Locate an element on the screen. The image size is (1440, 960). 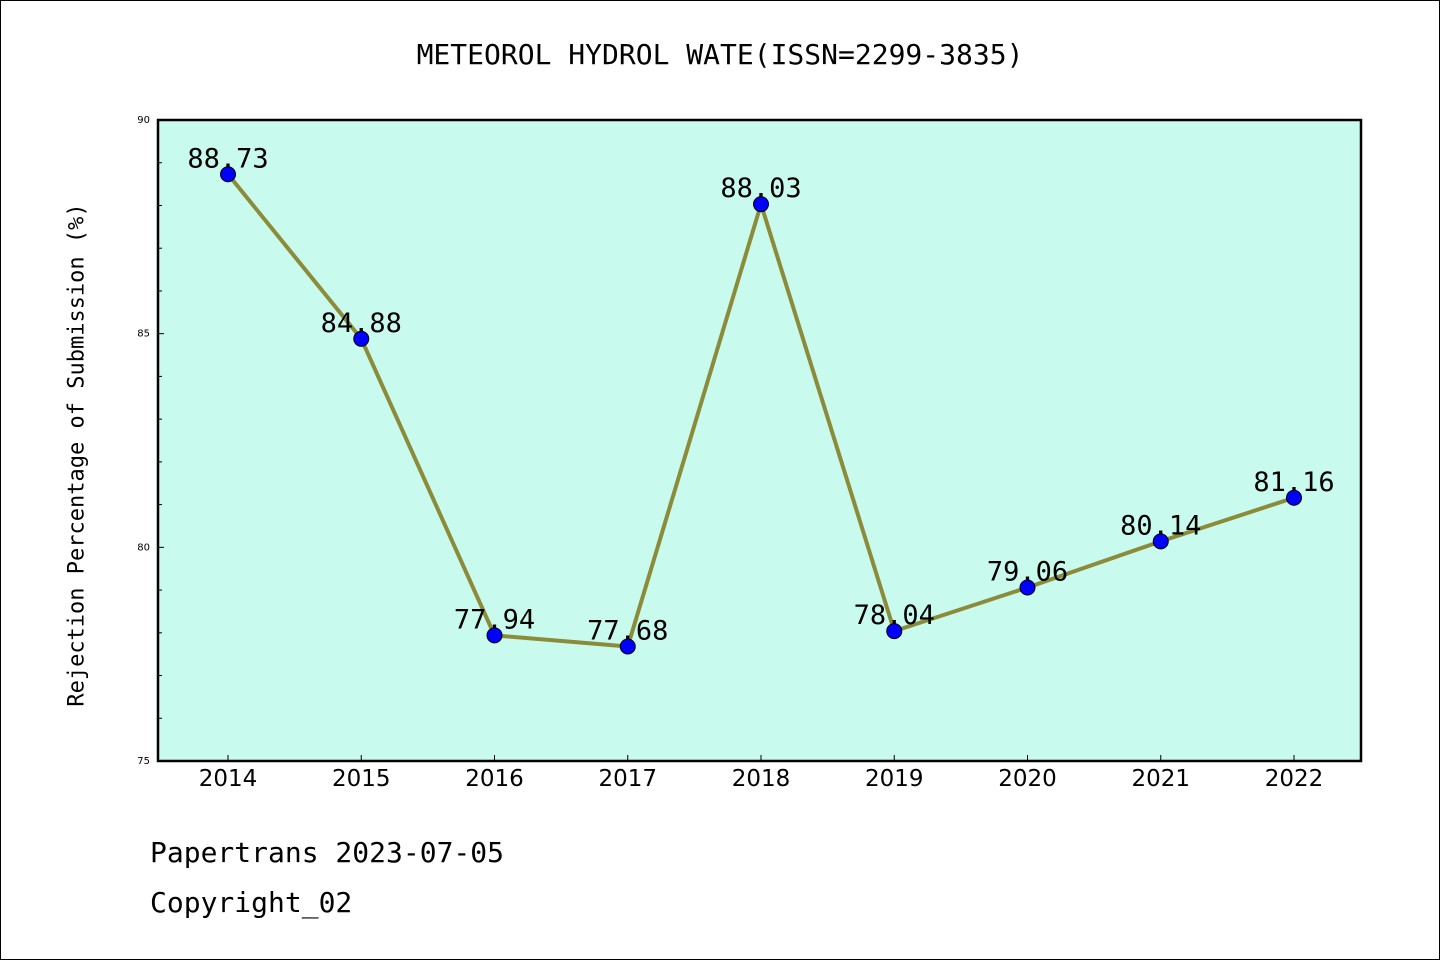
x-tick-label: 2015 is located at coordinates (361, 779).